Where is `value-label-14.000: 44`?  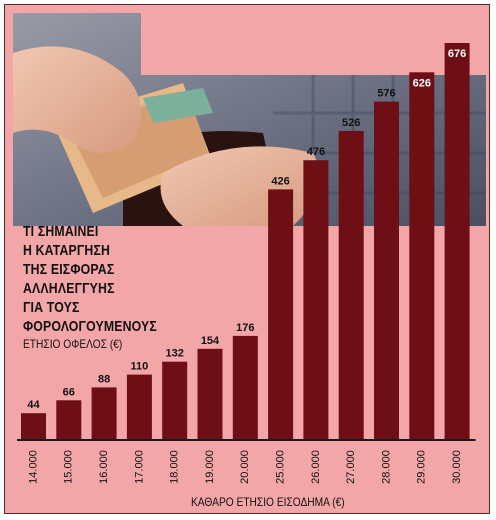 value-label-14.000: 44 is located at coordinates (33, 405).